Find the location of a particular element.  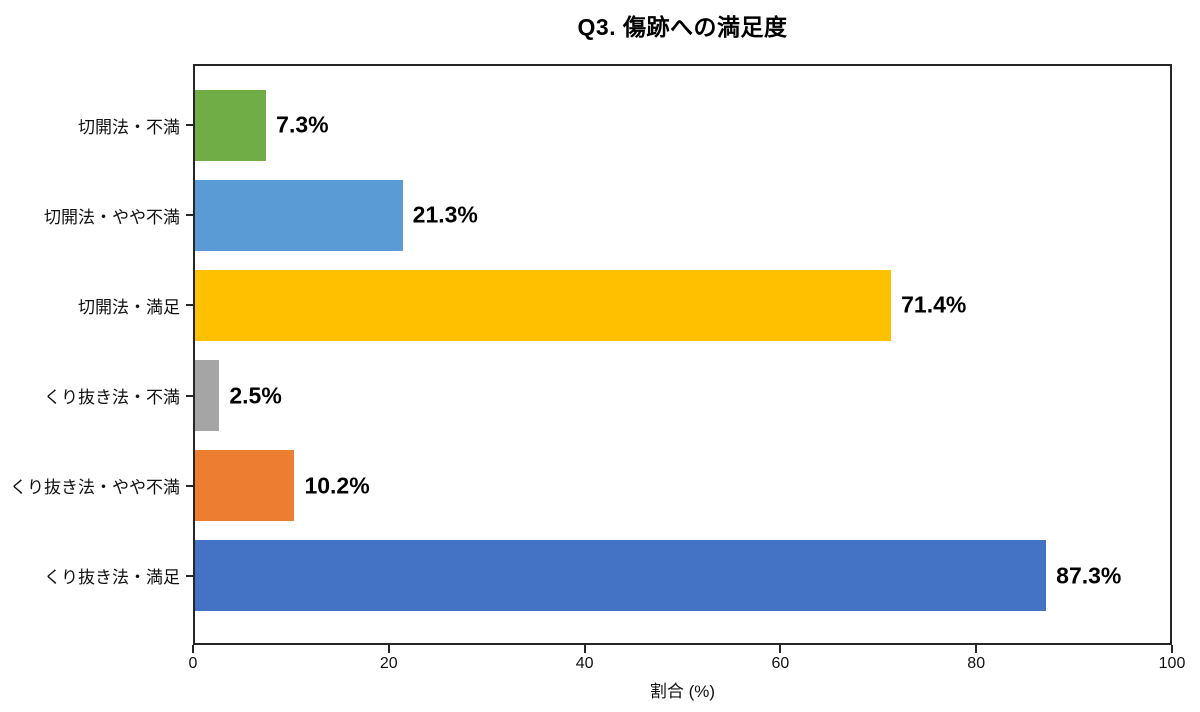

y-label-row: くり抜き法・やや不満 is located at coordinates (96, 485).